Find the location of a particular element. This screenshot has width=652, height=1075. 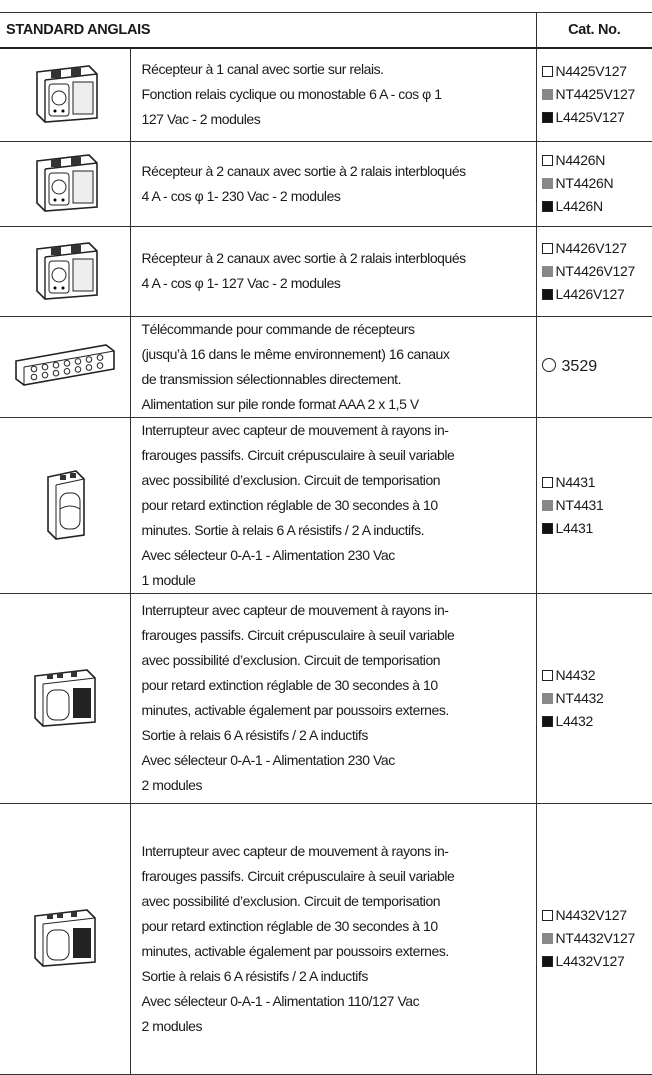

catalog-entry: L4431 is located at coordinates (596, 528).